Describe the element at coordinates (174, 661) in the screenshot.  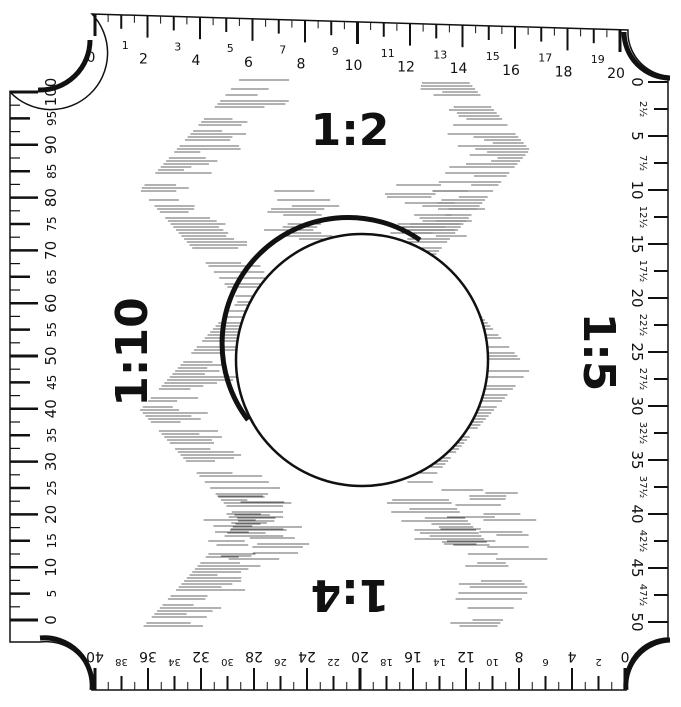
I see `tick-label-bottom: 34` at that location.